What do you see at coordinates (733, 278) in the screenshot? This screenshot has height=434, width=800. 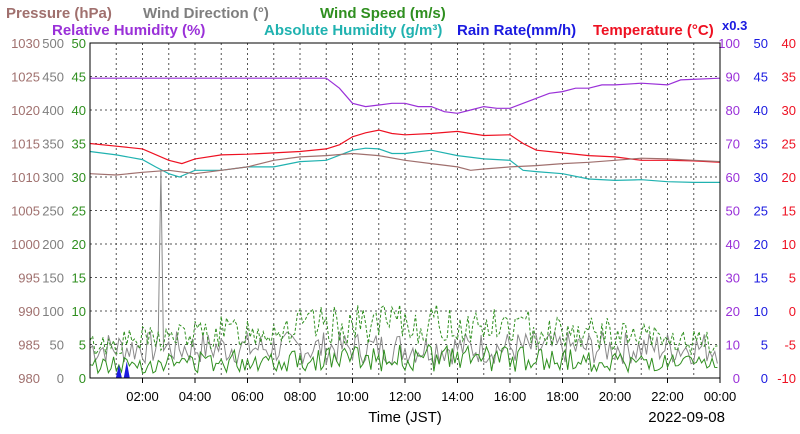 I see `y-tick-humidity: 30` at bounding box center [733, 278].